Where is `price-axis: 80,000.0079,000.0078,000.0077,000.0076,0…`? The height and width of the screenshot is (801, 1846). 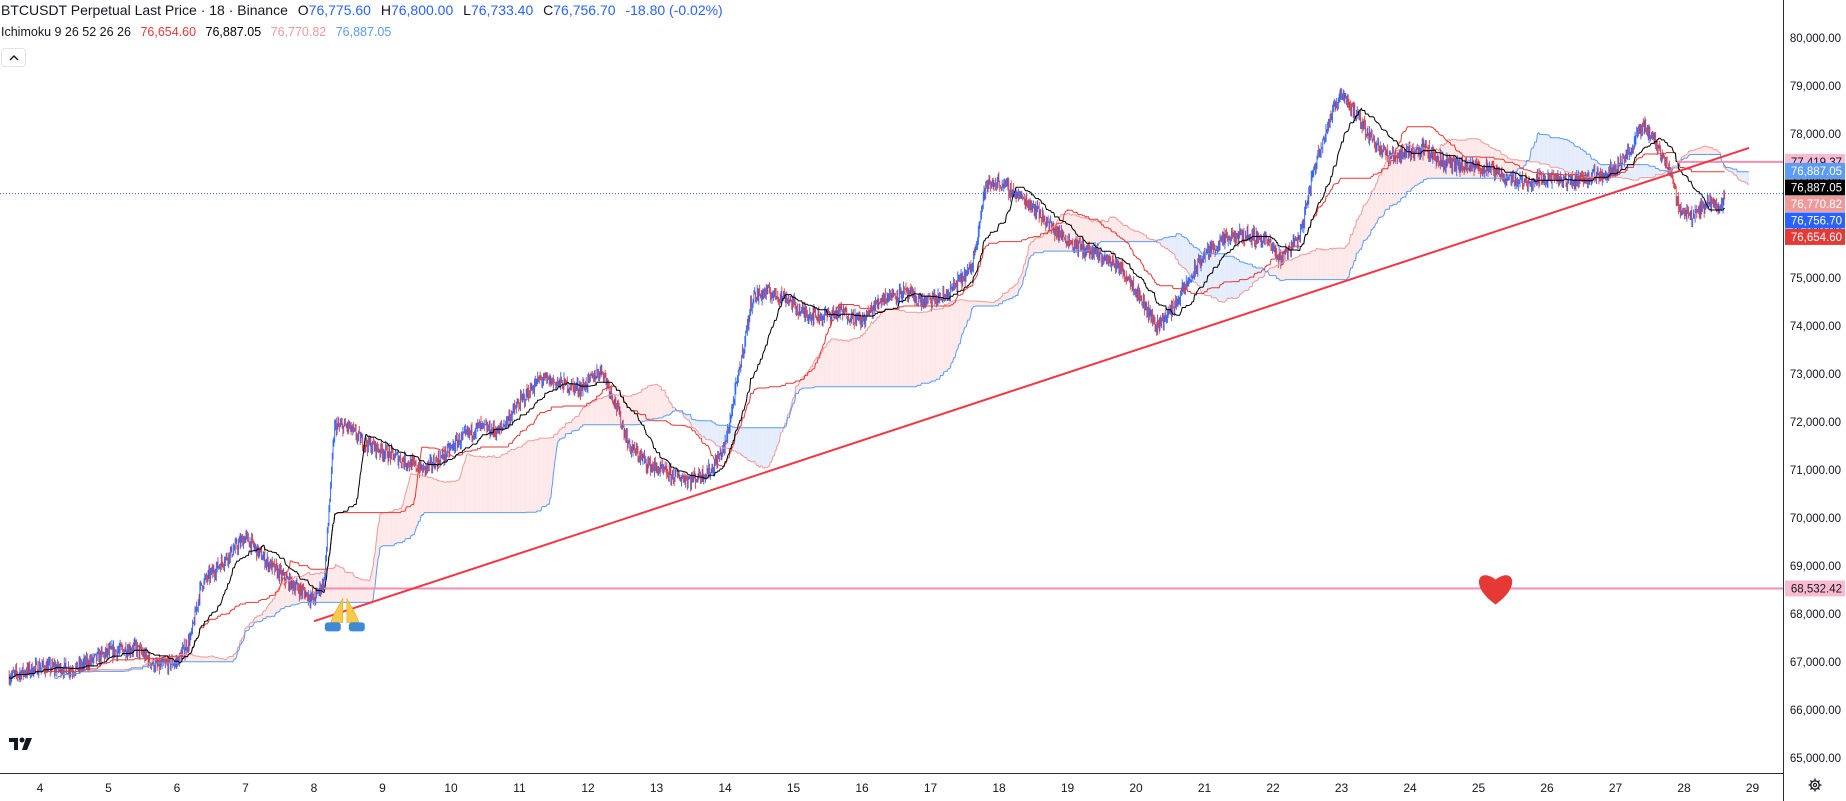
price-axis: 80,000.0079,000.0078,000.0077,000.0076,0… is located at coordinates (1815, 400).